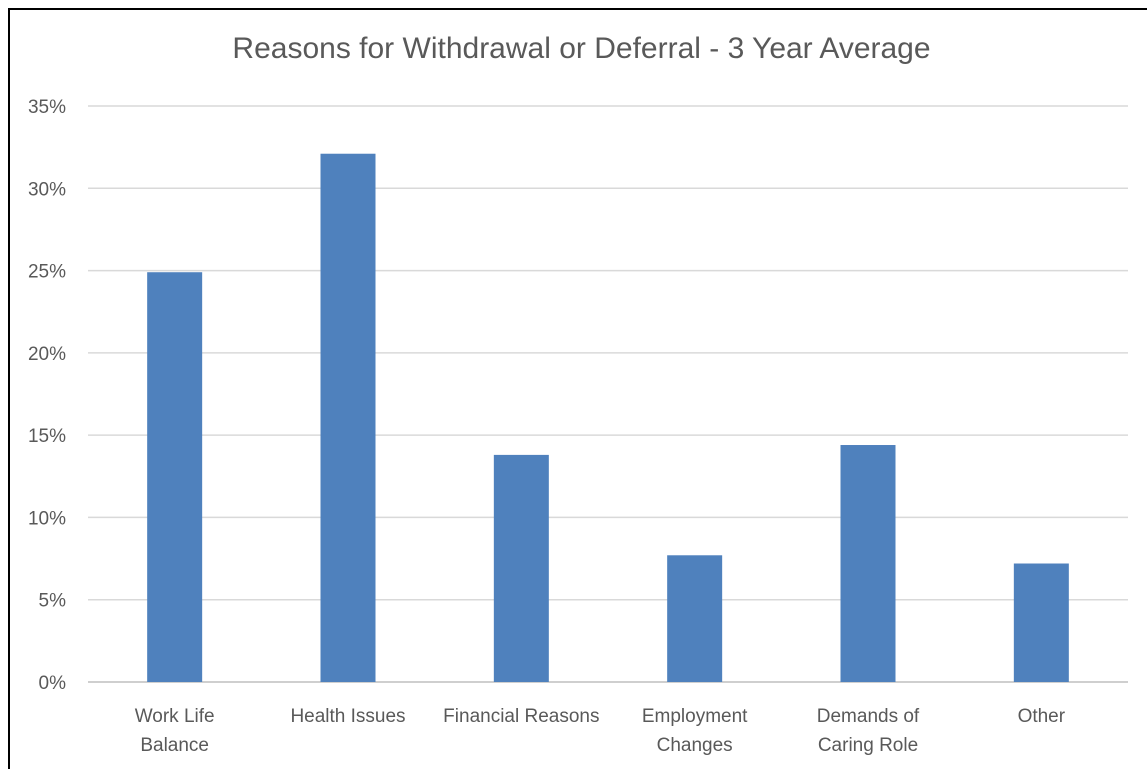  What do you see at coordinates (868, 716) in the screenshot?
I see `x-category-label: Demands of` at bounding box center [868, 716].